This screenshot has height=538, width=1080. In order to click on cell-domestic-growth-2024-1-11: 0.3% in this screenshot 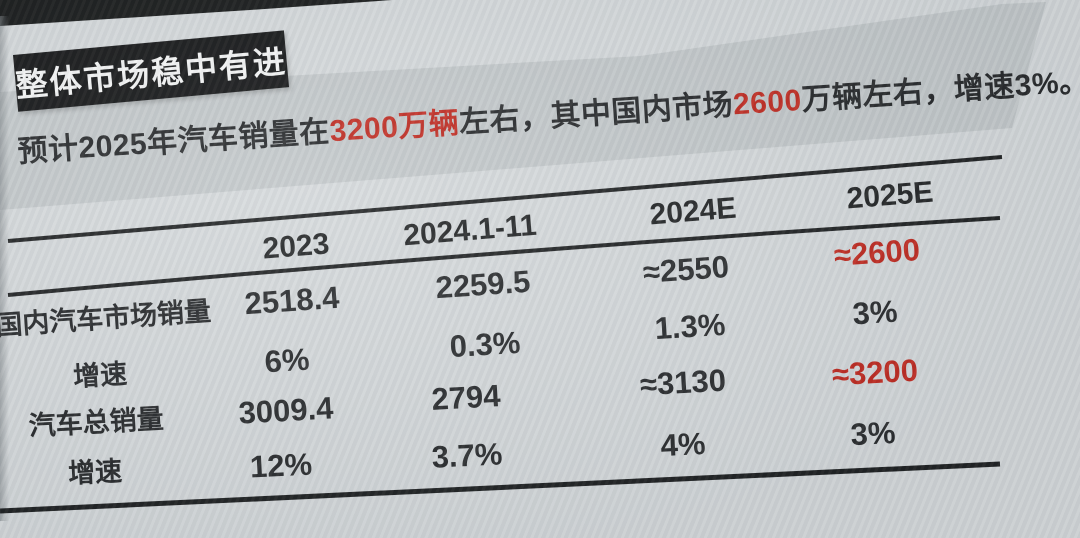, I will do `click(485, 344)`.